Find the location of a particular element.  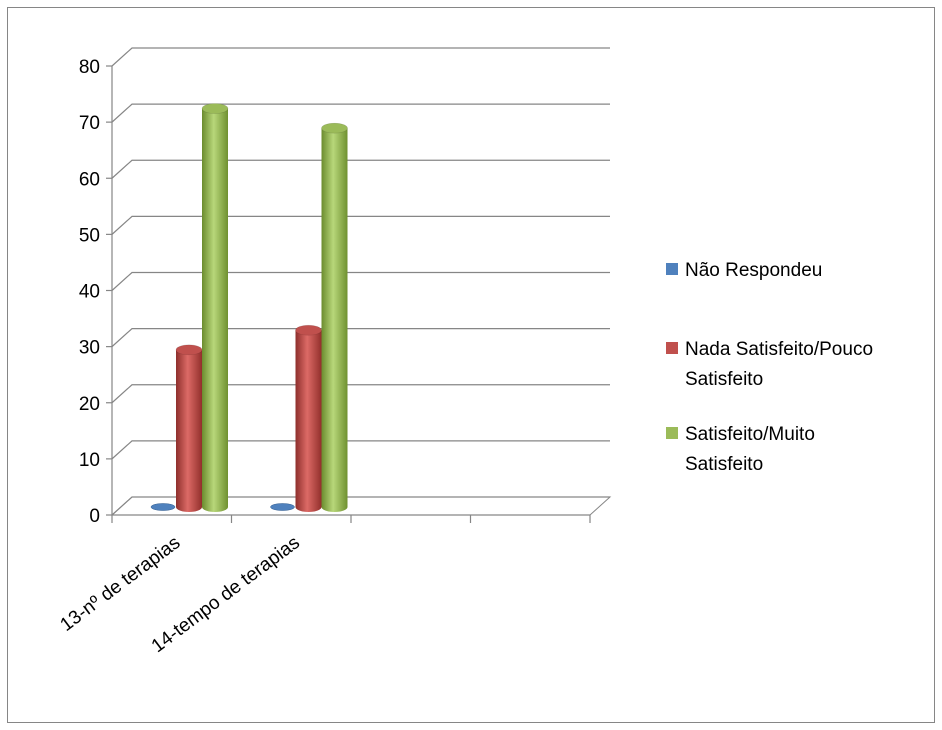

y-axis-tick-labels: 0 10 20 30 40 50 60 70 80 is located at coordinates (89, 292).